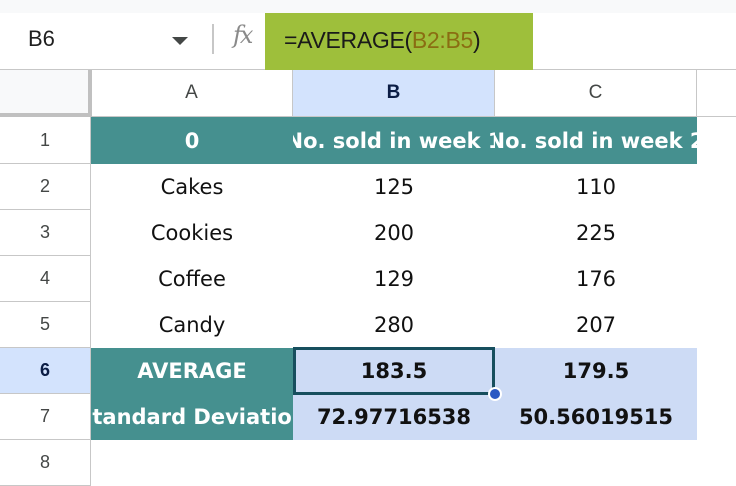  I want to click on cell-b3: 200, so click(394, 233).